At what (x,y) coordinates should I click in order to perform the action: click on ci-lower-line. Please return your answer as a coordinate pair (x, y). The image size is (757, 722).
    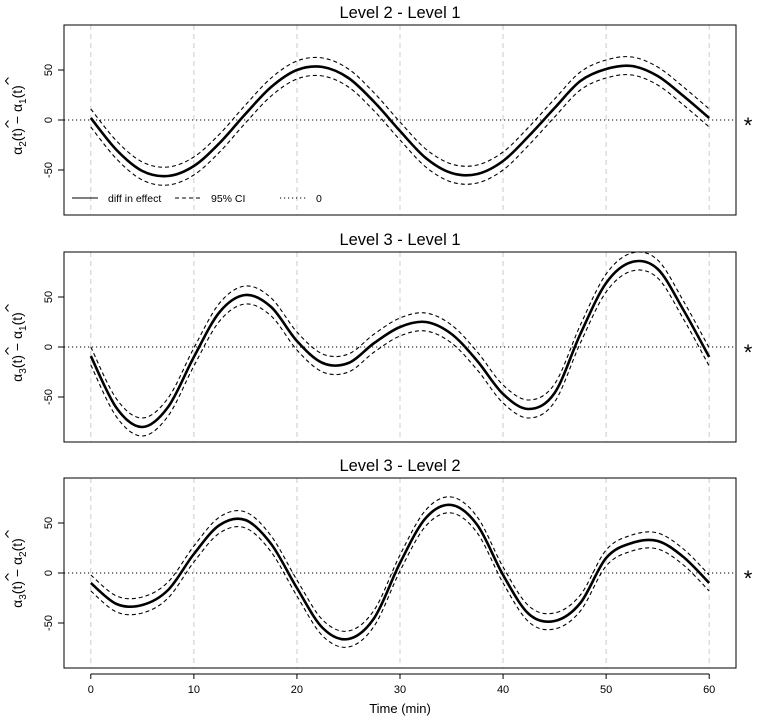
    Looking at the image, I should click on (400, 130).